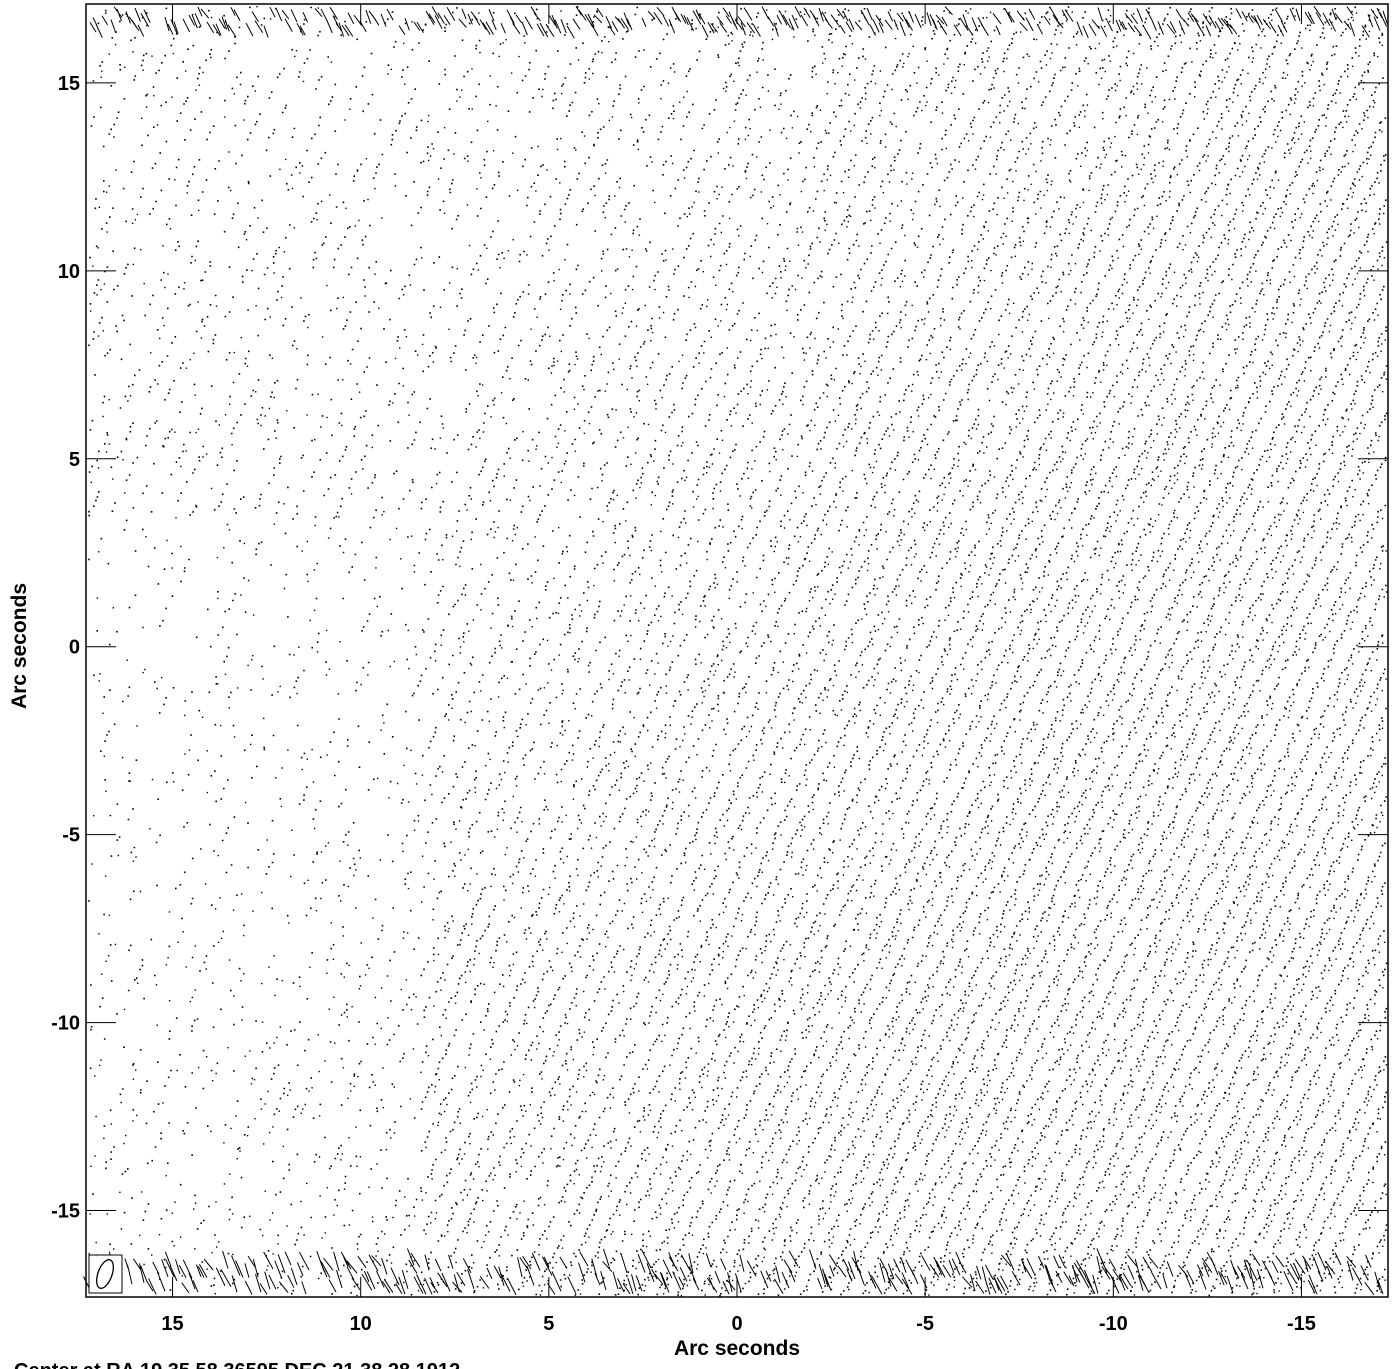  I want to click on y-tick-label: 5, so click(74, 460).